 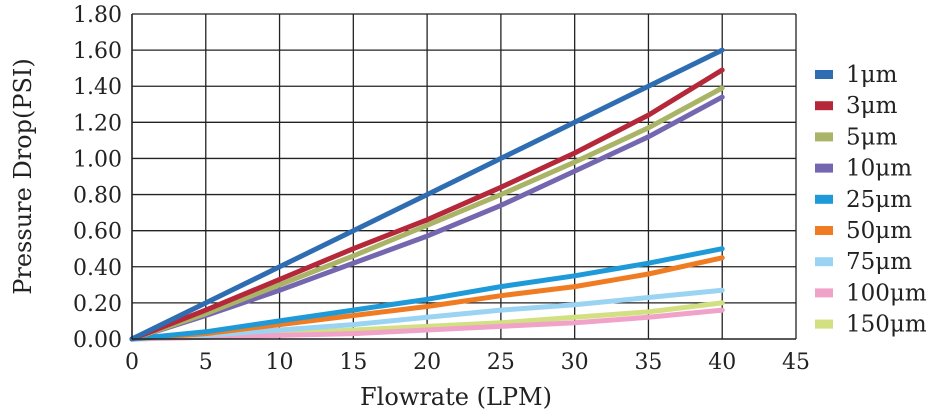 What do you see at coordinates (353, 362) in the screenshot?
I see `x-tick-label: 15` at bounding box center [353, 362].